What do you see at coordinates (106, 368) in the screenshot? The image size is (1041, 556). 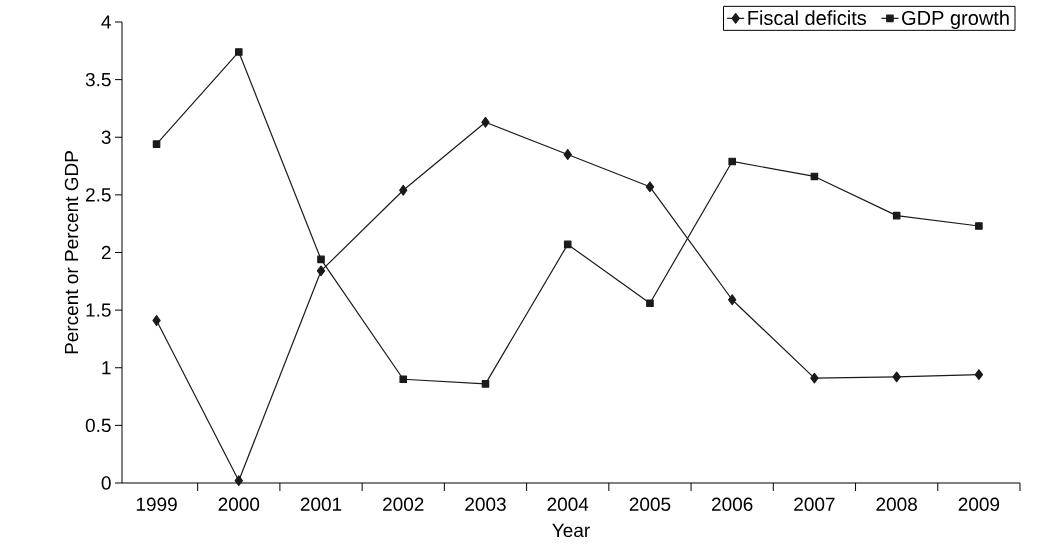 I see `y-tick-label: 1` at bounding box center [106, 368].